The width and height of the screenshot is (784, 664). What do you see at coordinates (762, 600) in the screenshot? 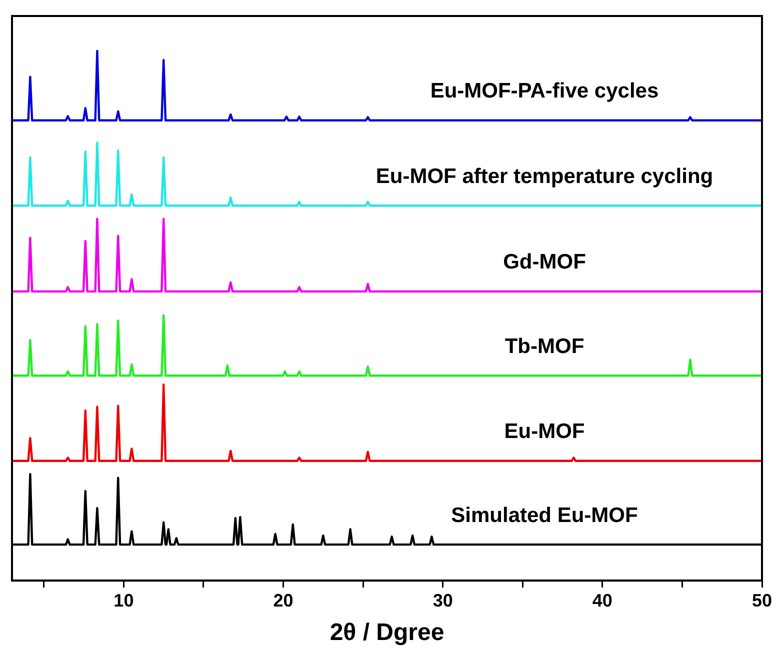
I see `x-tick-label: 50` at bounding box center [762, 600].